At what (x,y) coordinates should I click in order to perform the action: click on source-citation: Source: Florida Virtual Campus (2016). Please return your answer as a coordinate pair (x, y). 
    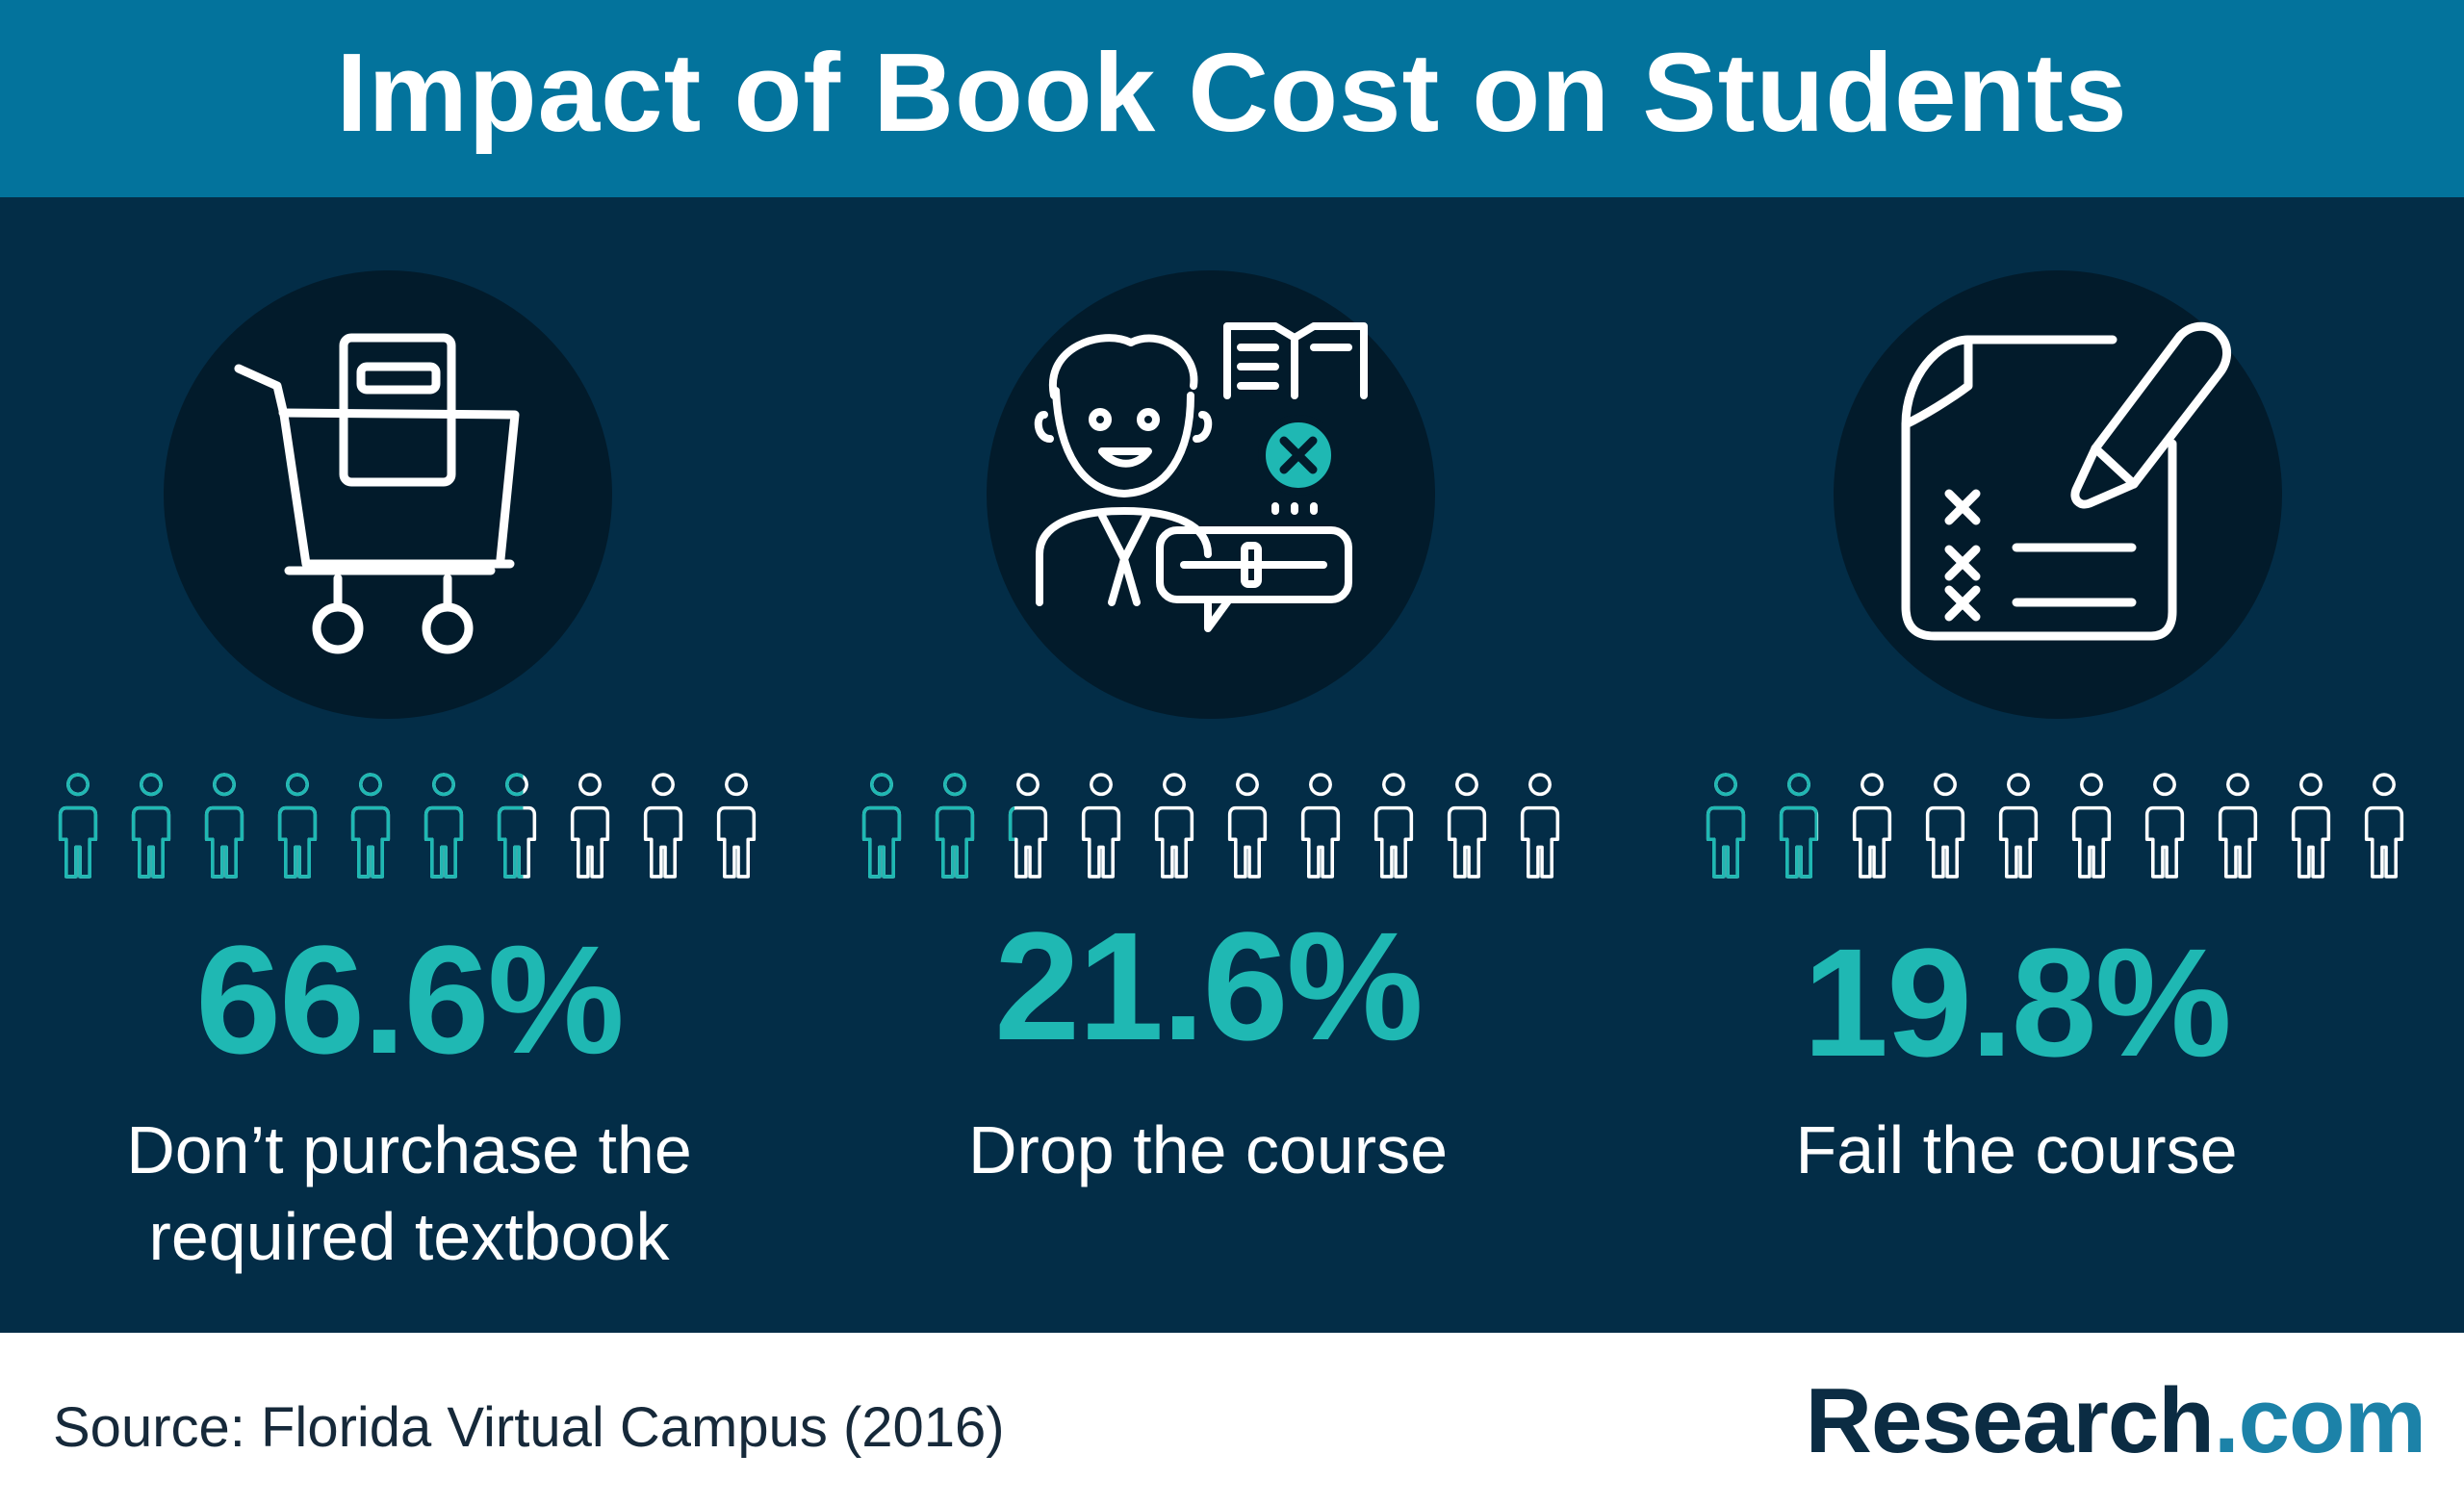
    Looking at the image, I should click on (529, 1427).